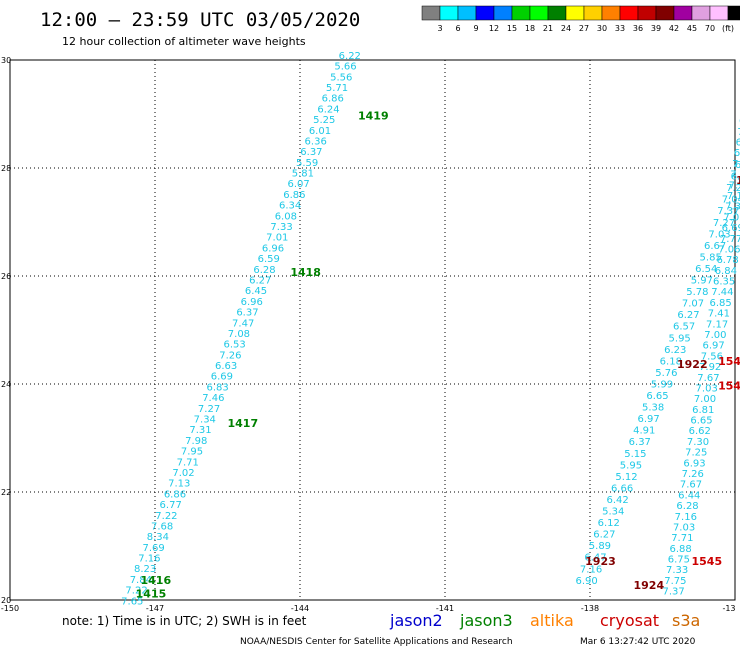 This screenshot has width=740, height=650. What do you see at coordinates (600, 561) in the screenshot?
I see `hour-label: 1923` at bounding box center [600, 561].